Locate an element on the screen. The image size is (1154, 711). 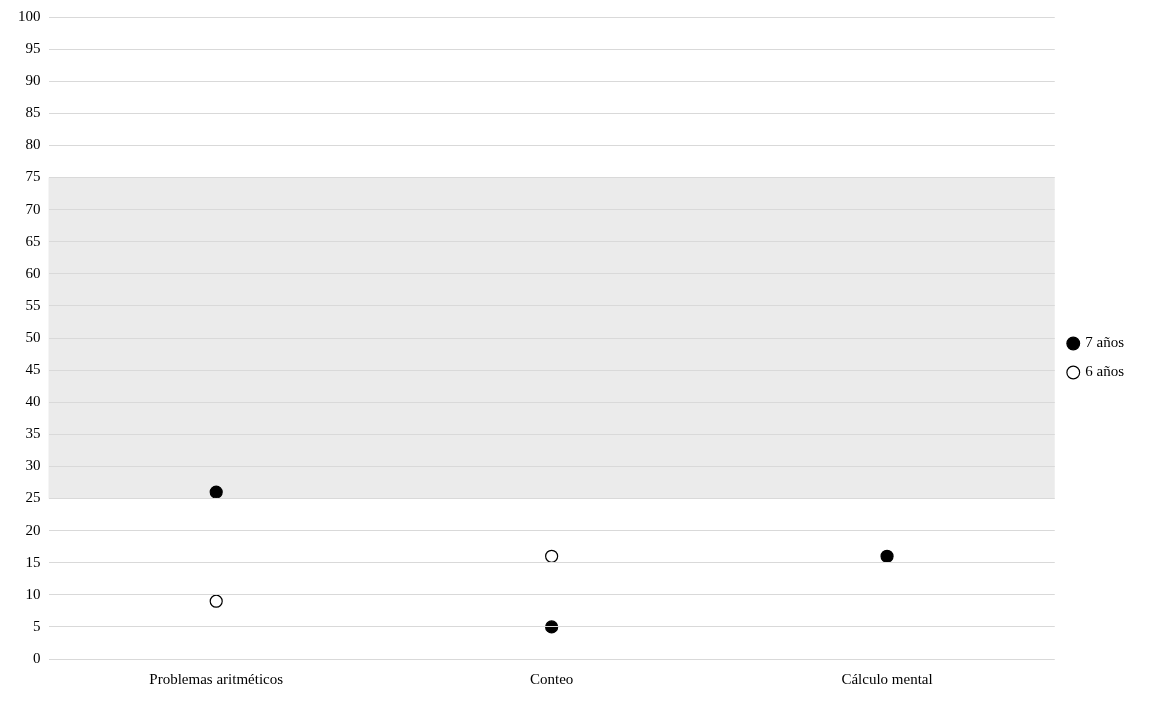
y-tick-label: 35 is located at coordinates (33, 433).